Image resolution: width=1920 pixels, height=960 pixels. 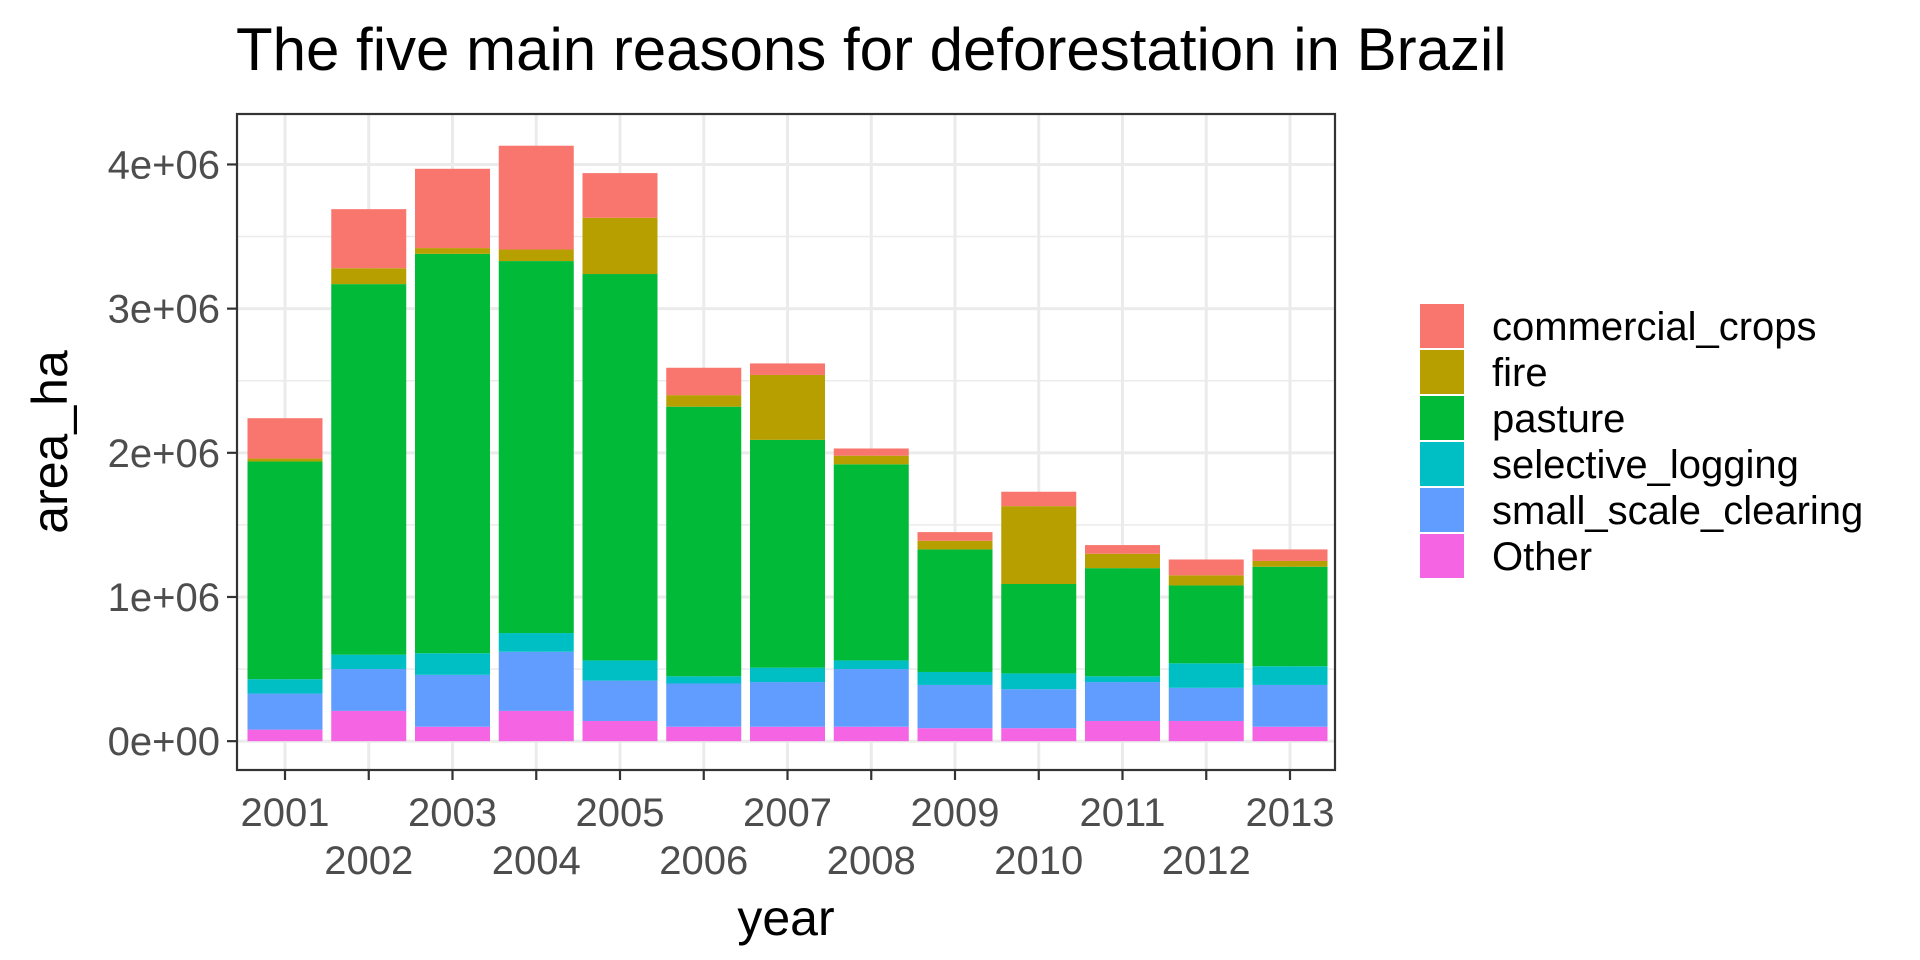 I want to click on bar-selective_logging-2004, so click(x=536, y=642).